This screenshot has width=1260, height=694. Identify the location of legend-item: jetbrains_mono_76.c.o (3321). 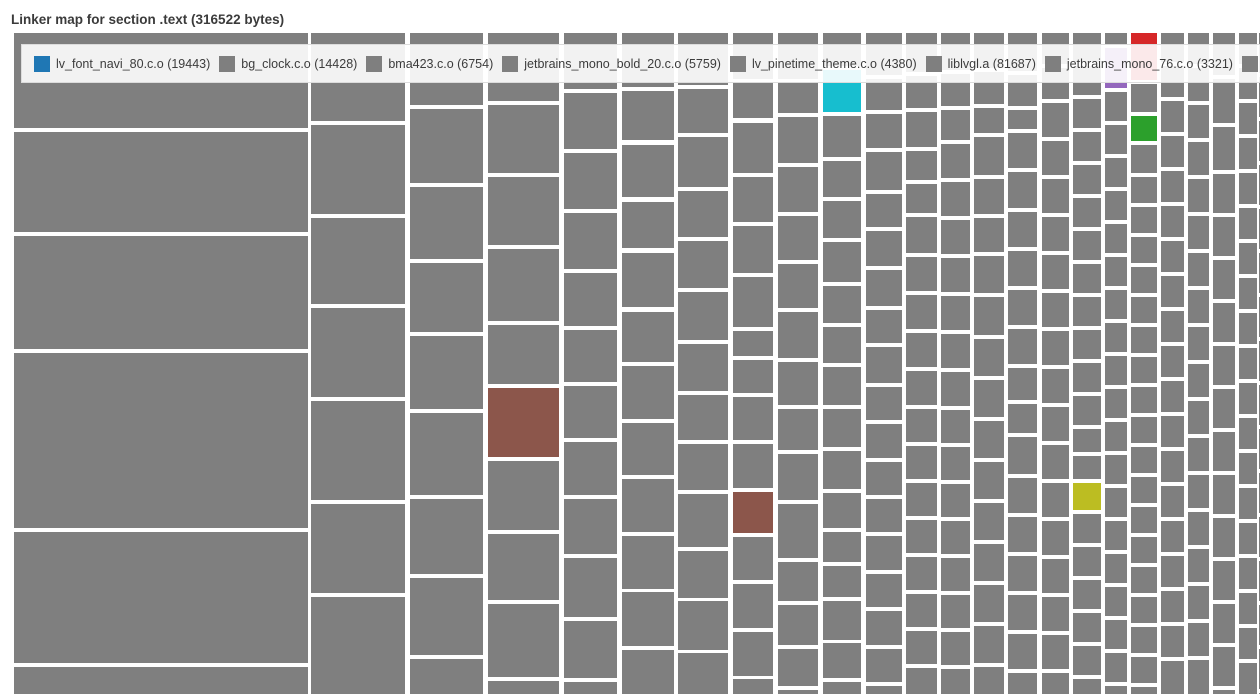
(1138, 63).